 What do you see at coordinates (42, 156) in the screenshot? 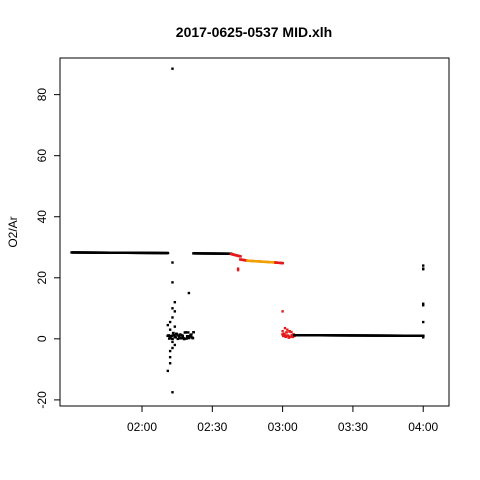
I see `y-tick-label: 60` at bounding box center [42, 156].